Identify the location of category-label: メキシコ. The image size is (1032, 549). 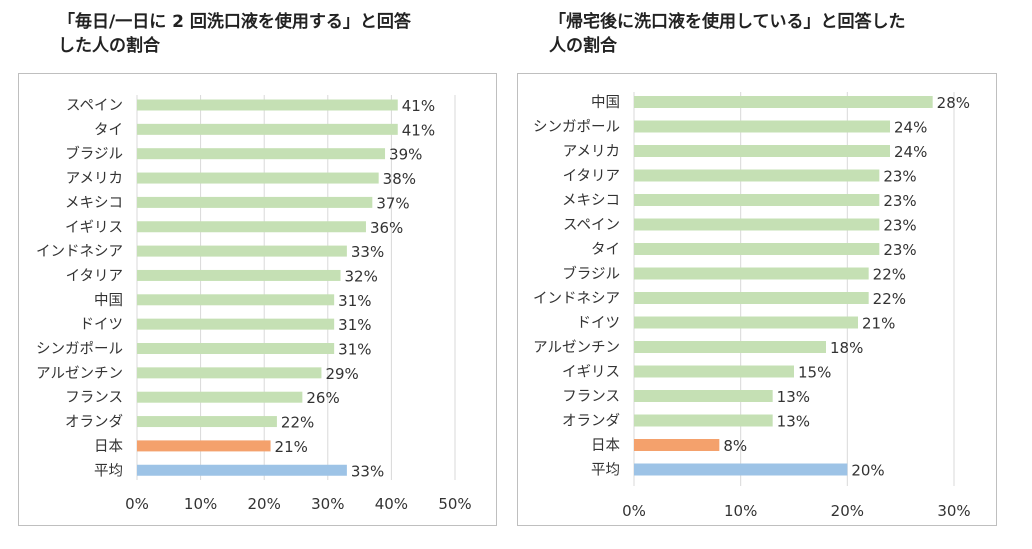
(94, 203).